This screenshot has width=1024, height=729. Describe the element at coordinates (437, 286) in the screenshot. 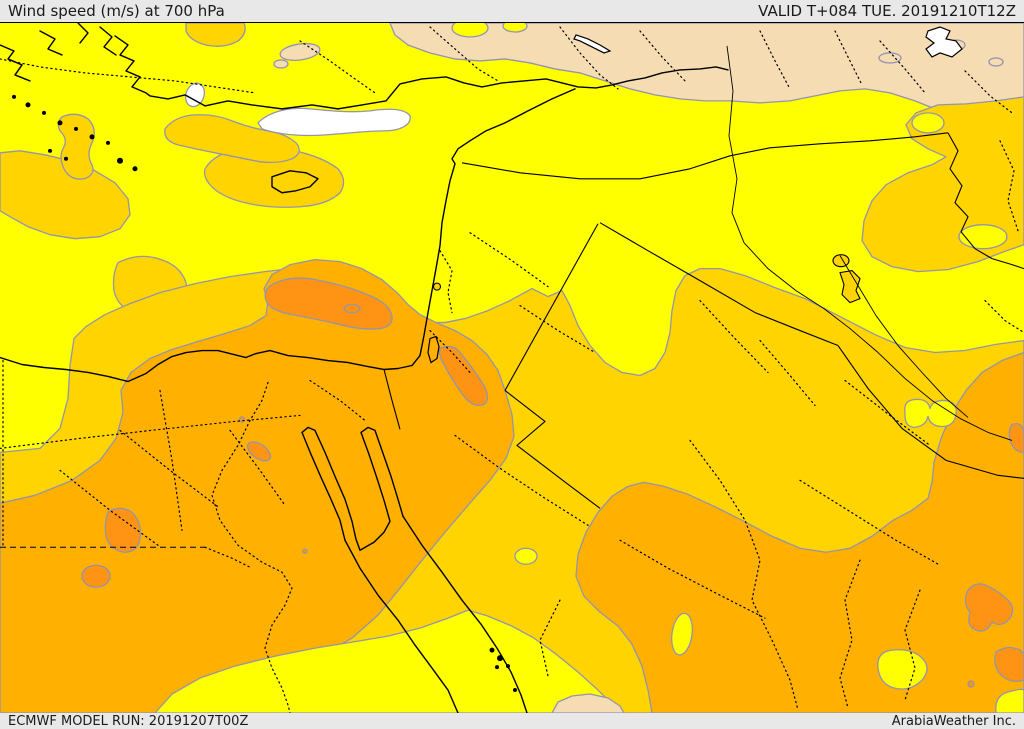

I see `sea-of-galilee` at that location.